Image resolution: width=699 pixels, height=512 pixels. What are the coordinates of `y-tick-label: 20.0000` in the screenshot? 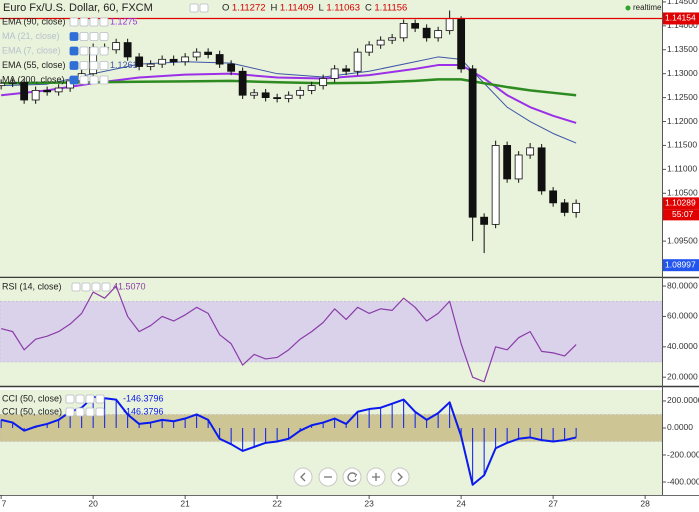 It's located at (682, 376).